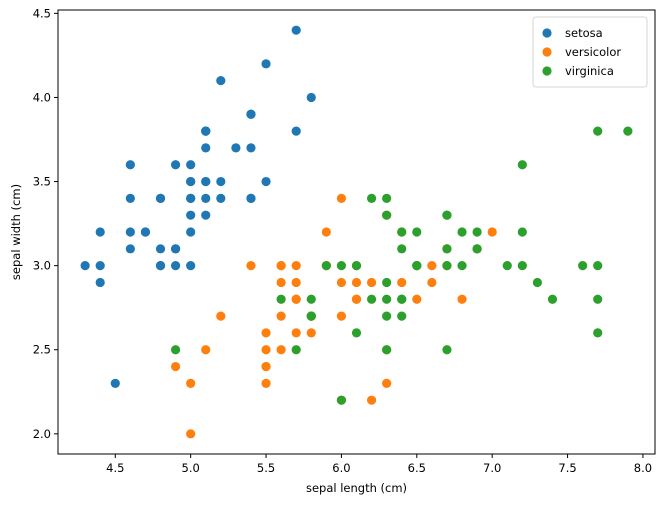  I want to click on legend: setosa versicolor virginica, so click(590, 52).